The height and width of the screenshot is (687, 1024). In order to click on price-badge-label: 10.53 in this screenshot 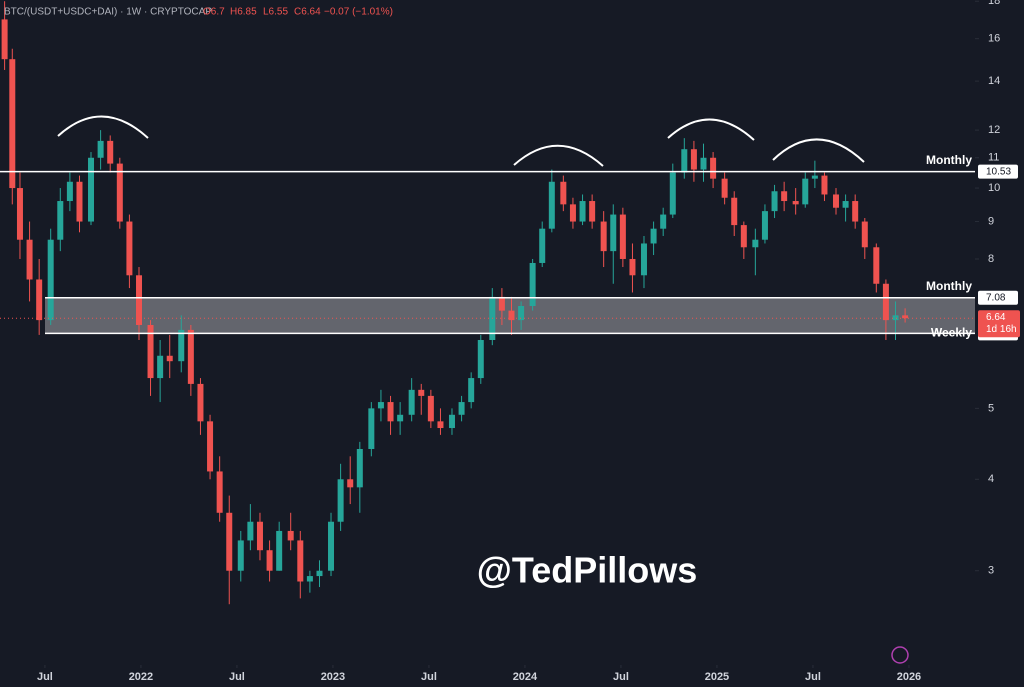, I will do `click(998, 171)`.